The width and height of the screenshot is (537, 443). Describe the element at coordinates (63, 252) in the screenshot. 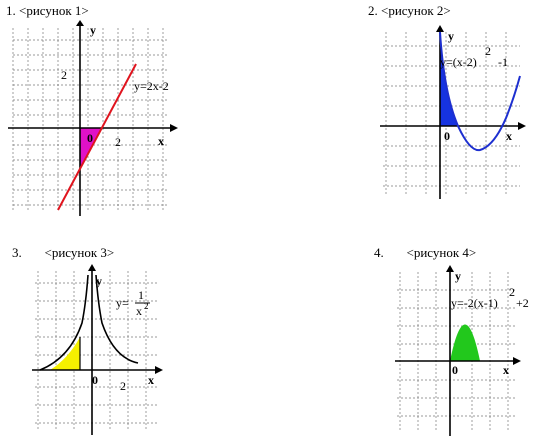

I see `figure-3-caption: 3. <рисунок 3>` at that location.